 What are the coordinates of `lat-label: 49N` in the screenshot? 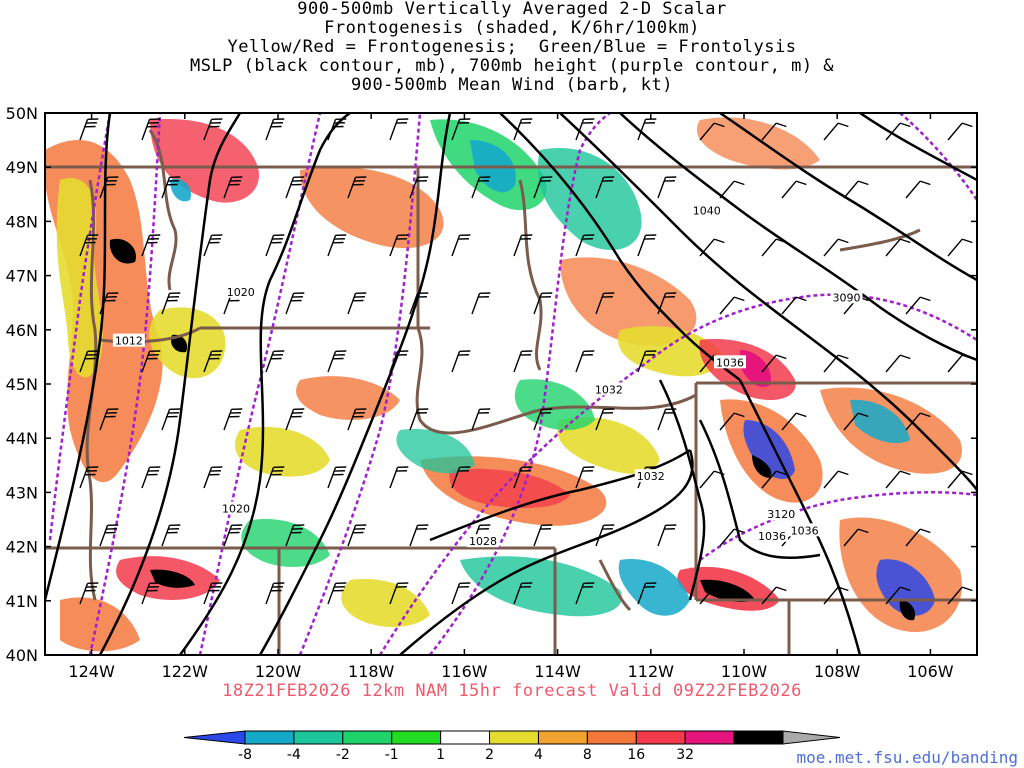 It's located at (22, 167).